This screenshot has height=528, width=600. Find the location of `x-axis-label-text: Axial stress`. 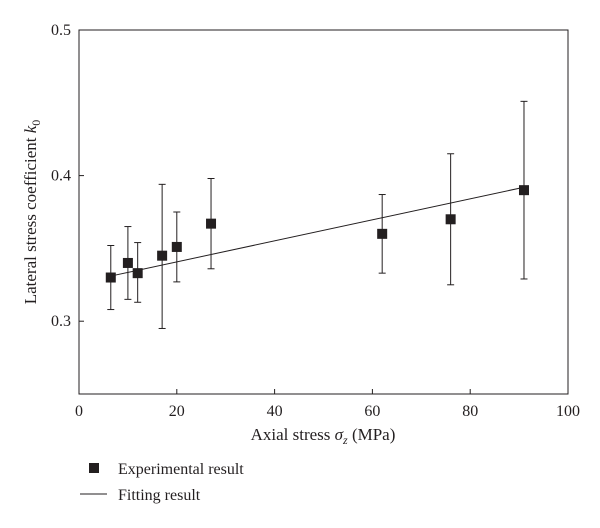

x-axis-label-text: Axial stress is located at coordinates (293, 434).